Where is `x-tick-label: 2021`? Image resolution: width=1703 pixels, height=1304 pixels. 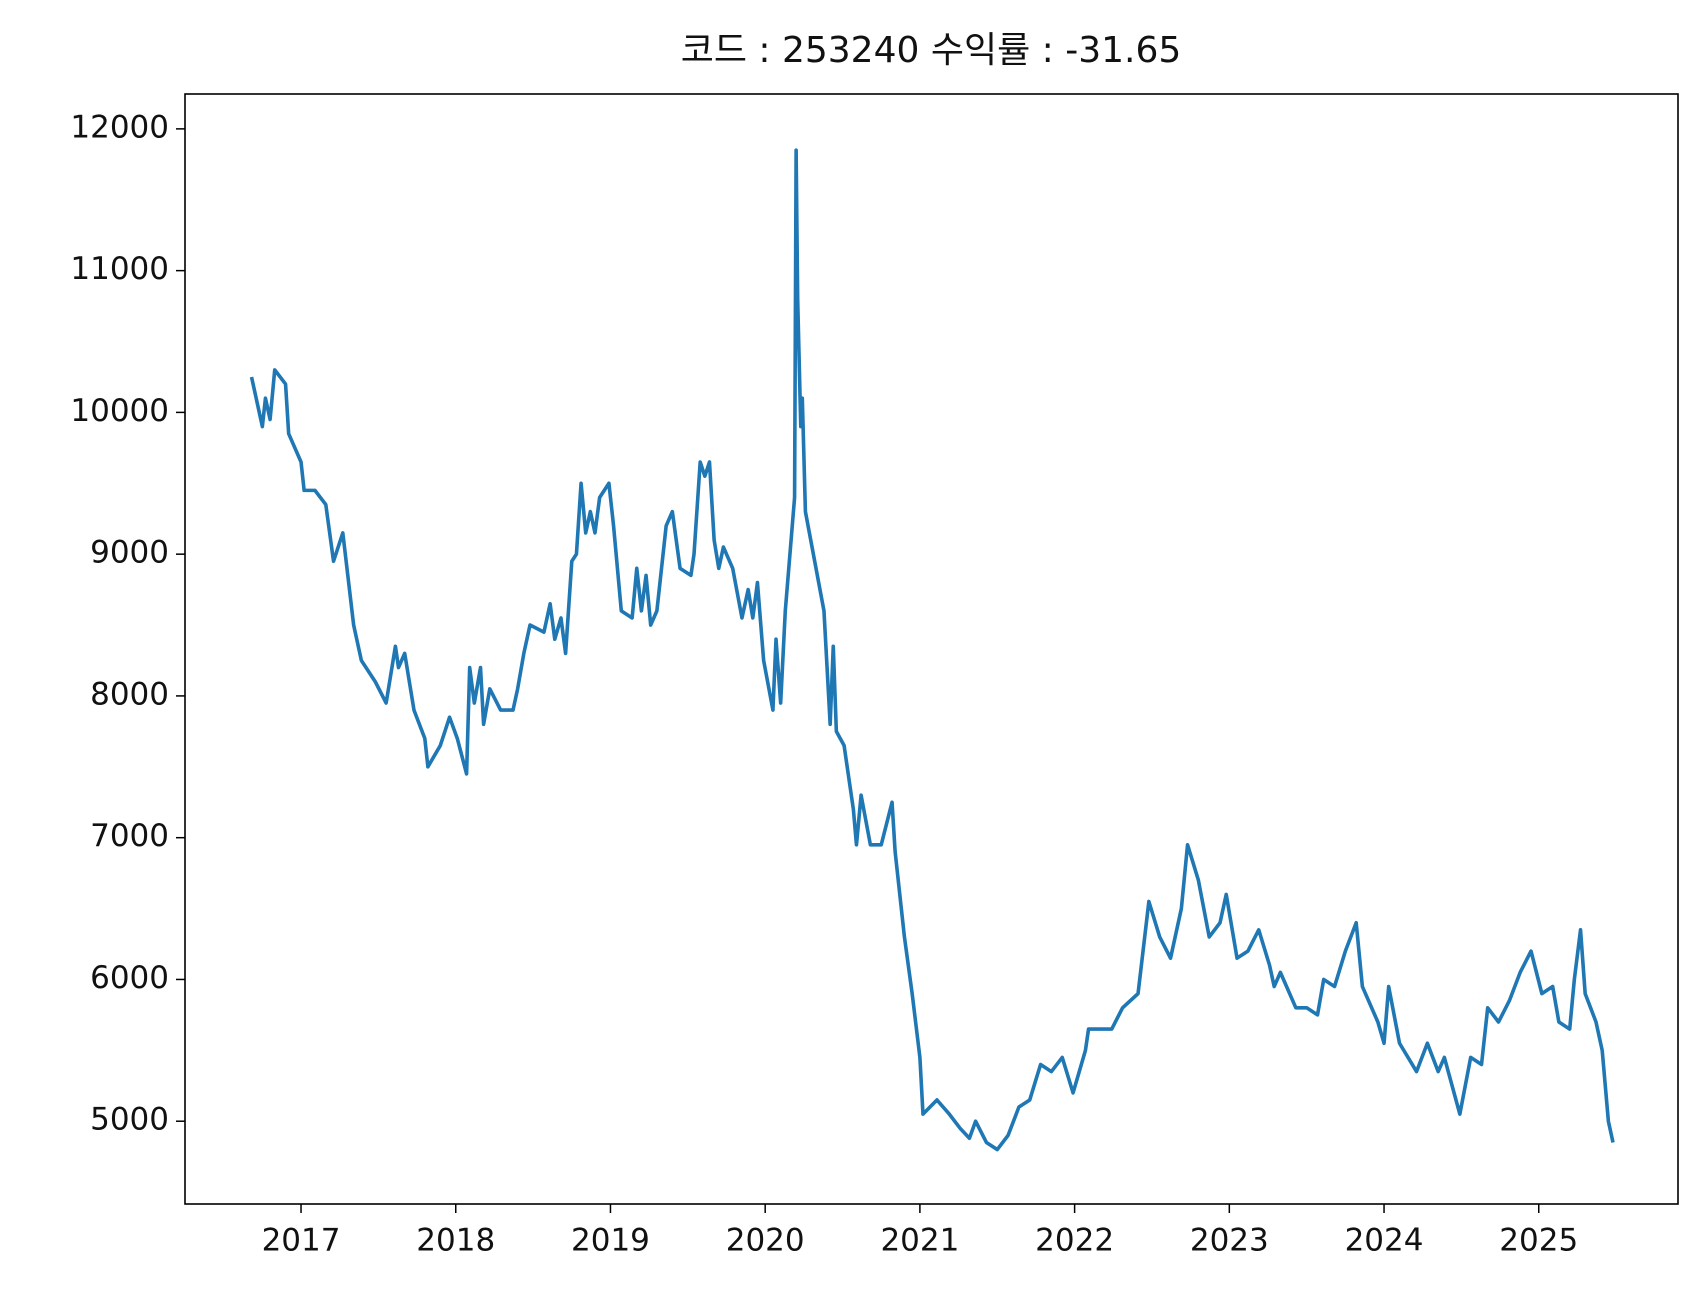
x-tick-label: 2021 is located at coordinates (919, 1241).